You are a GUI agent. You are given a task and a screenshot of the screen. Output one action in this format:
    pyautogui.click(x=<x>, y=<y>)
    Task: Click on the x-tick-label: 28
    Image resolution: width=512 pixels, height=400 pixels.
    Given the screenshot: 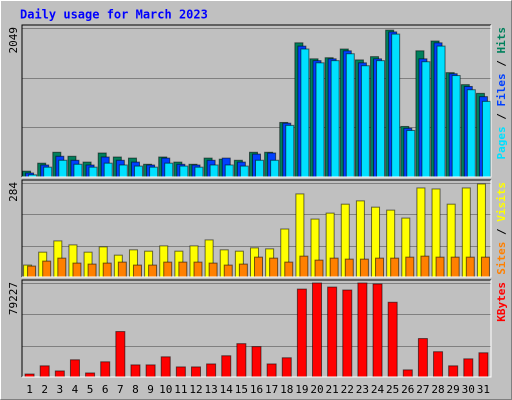 What is the action you would take?
    pyautogui.click(x=437, y=389)
    